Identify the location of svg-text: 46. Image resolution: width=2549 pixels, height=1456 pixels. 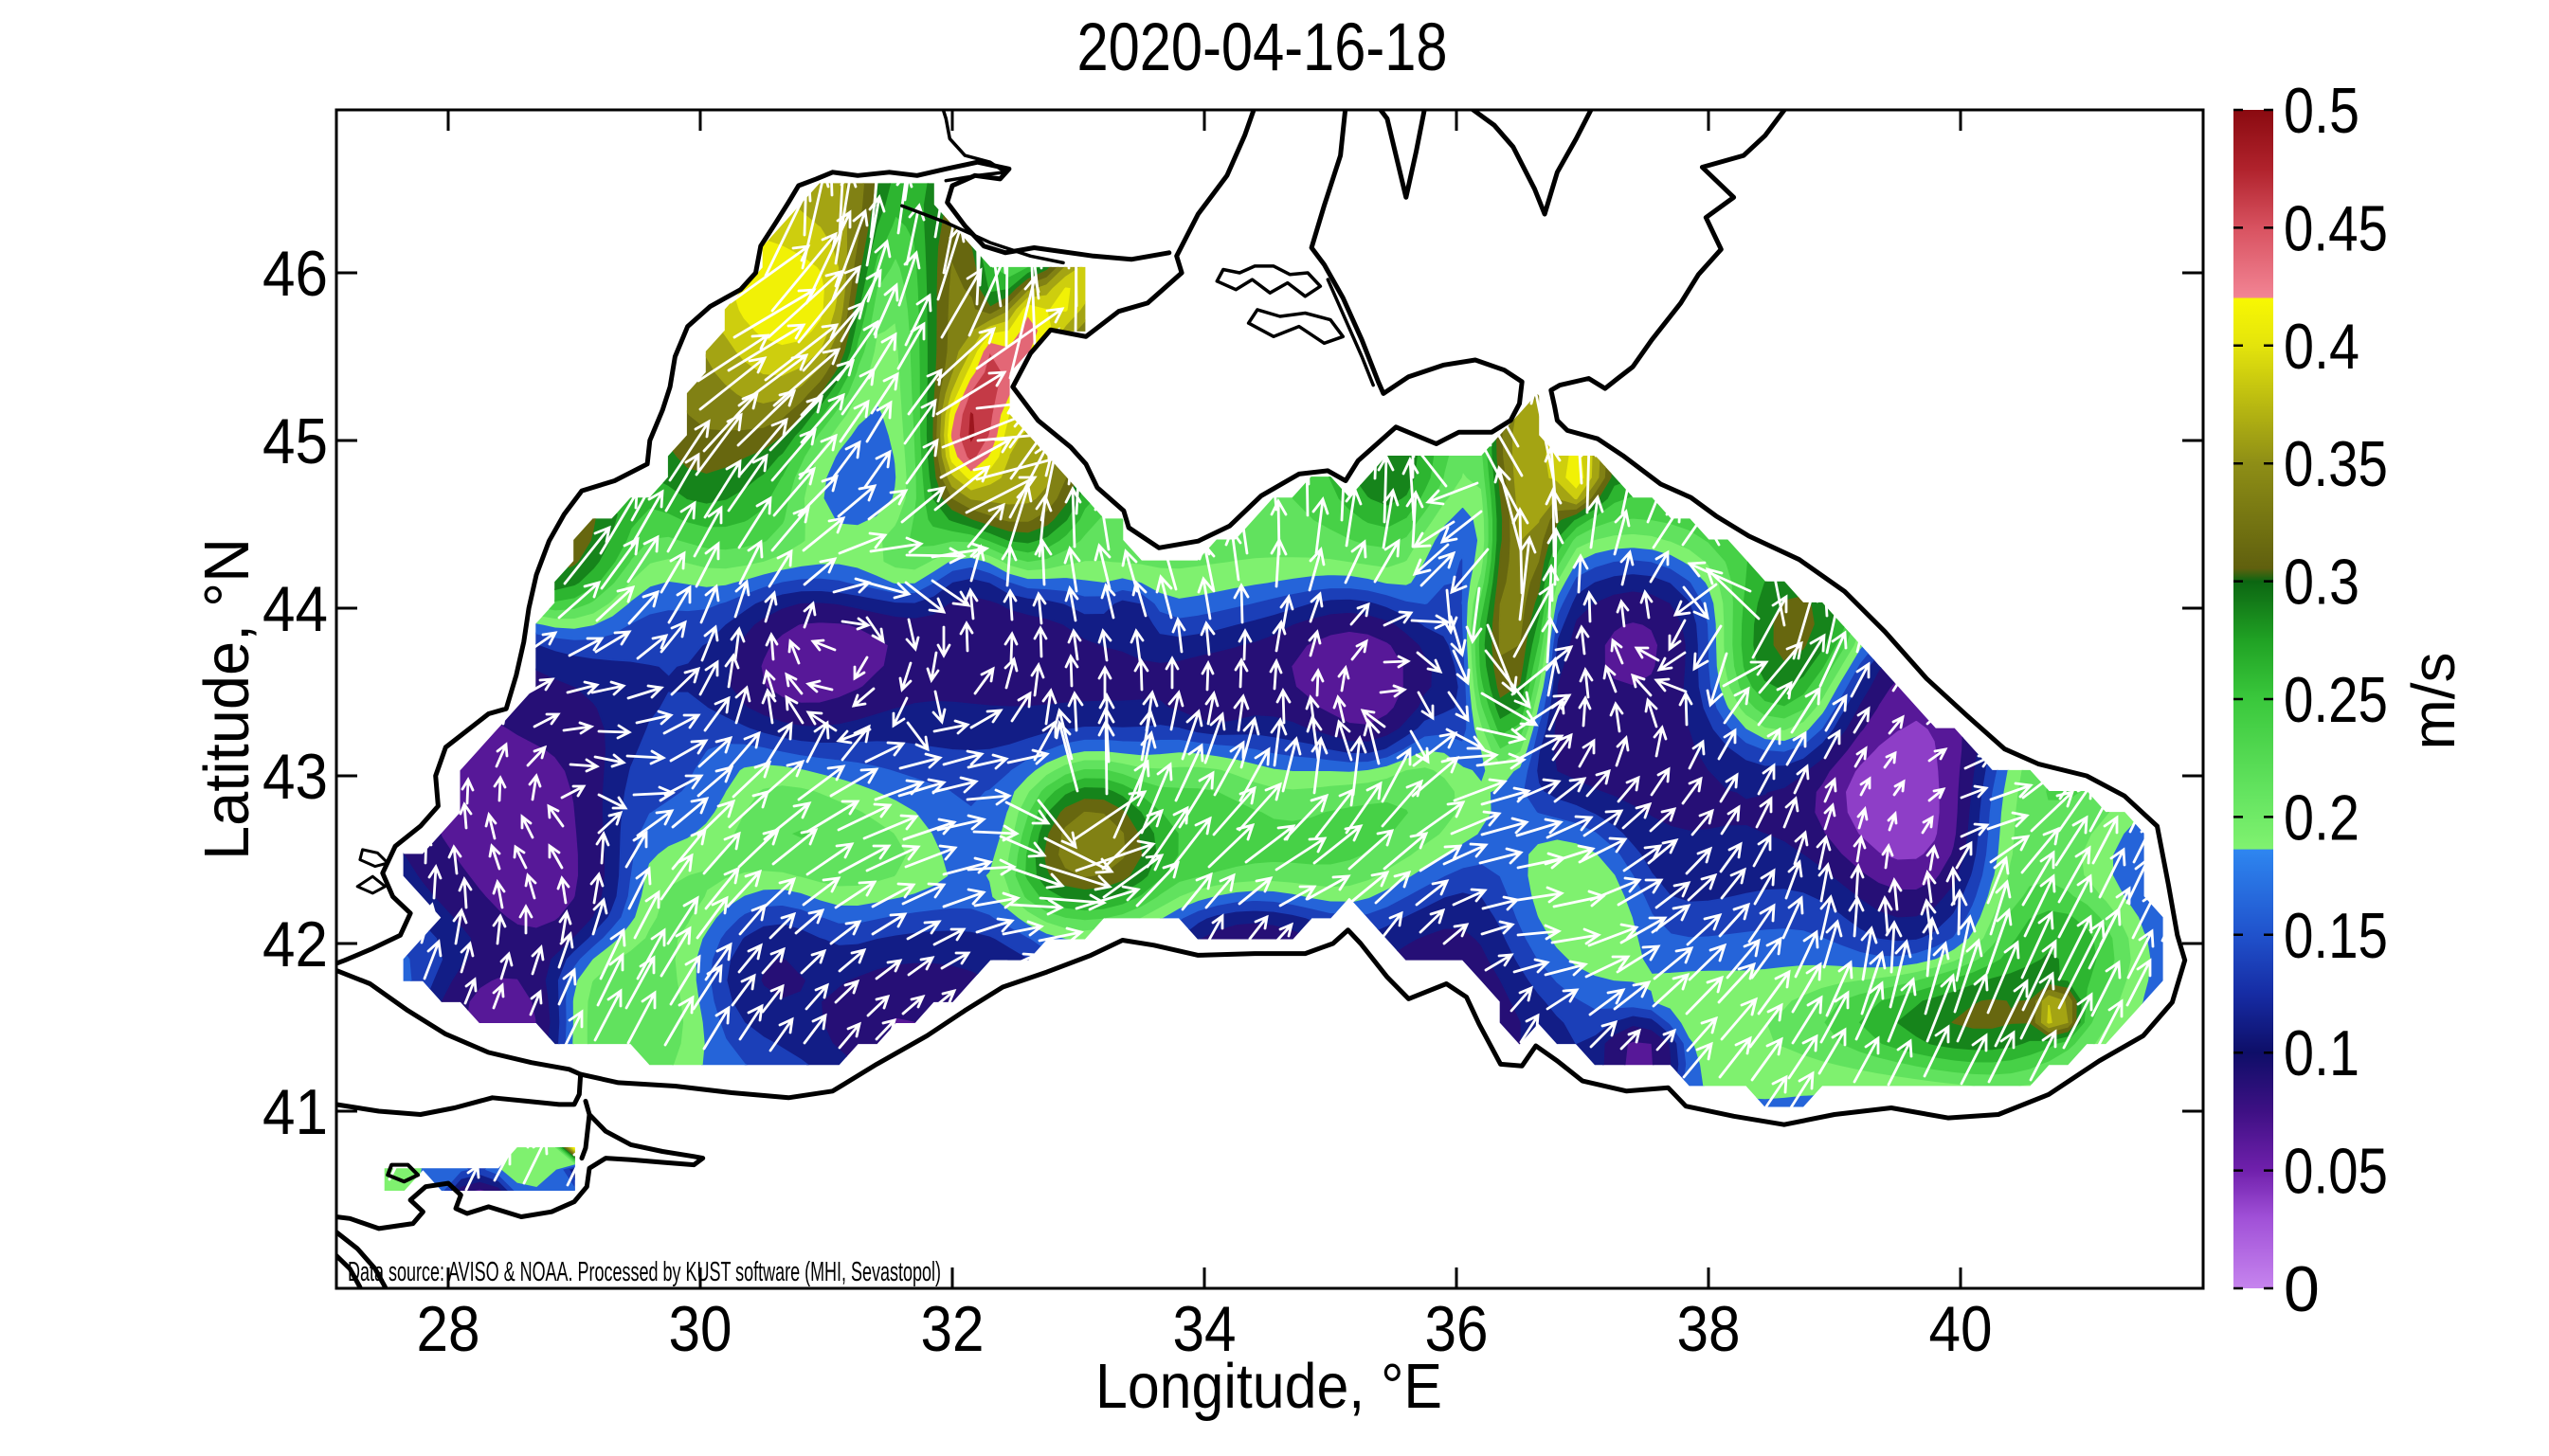
(295, 274).